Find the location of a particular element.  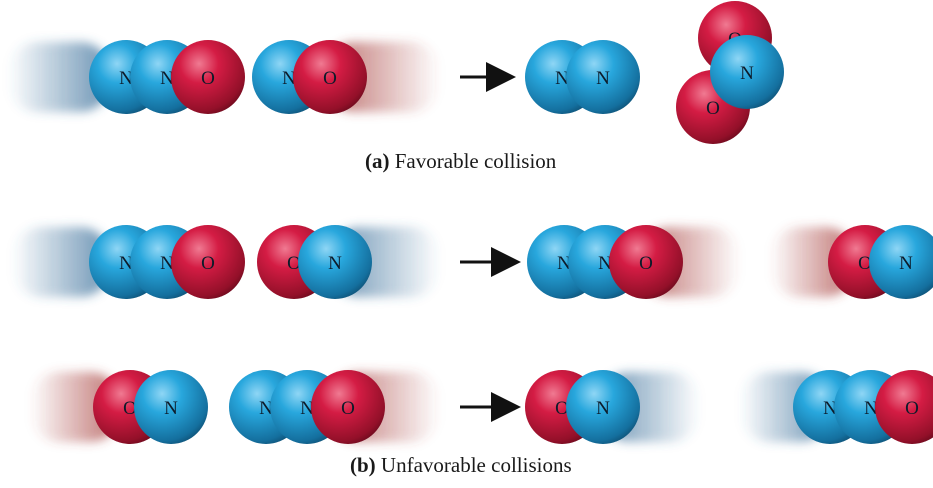

caption-a-text: Favorable collision is located at coordinates (475, 161).